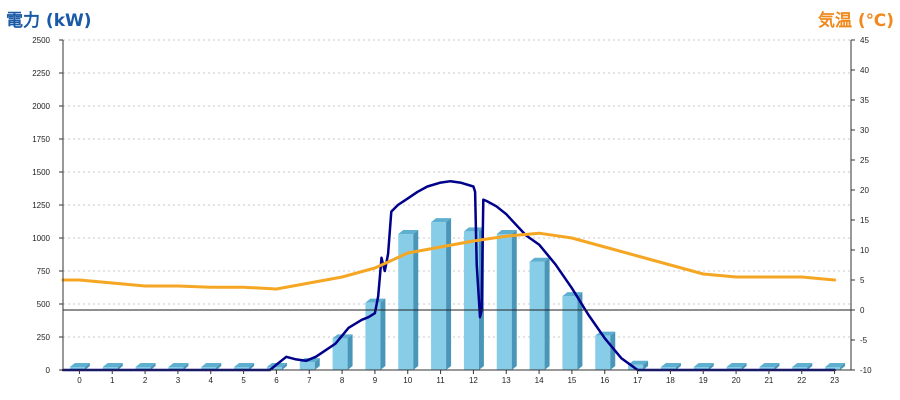 This screenshot has width=900, height=400. Describe the element at coordinates (864, 190) in the screenshot. I see `right-tick-label: 20` at that location.